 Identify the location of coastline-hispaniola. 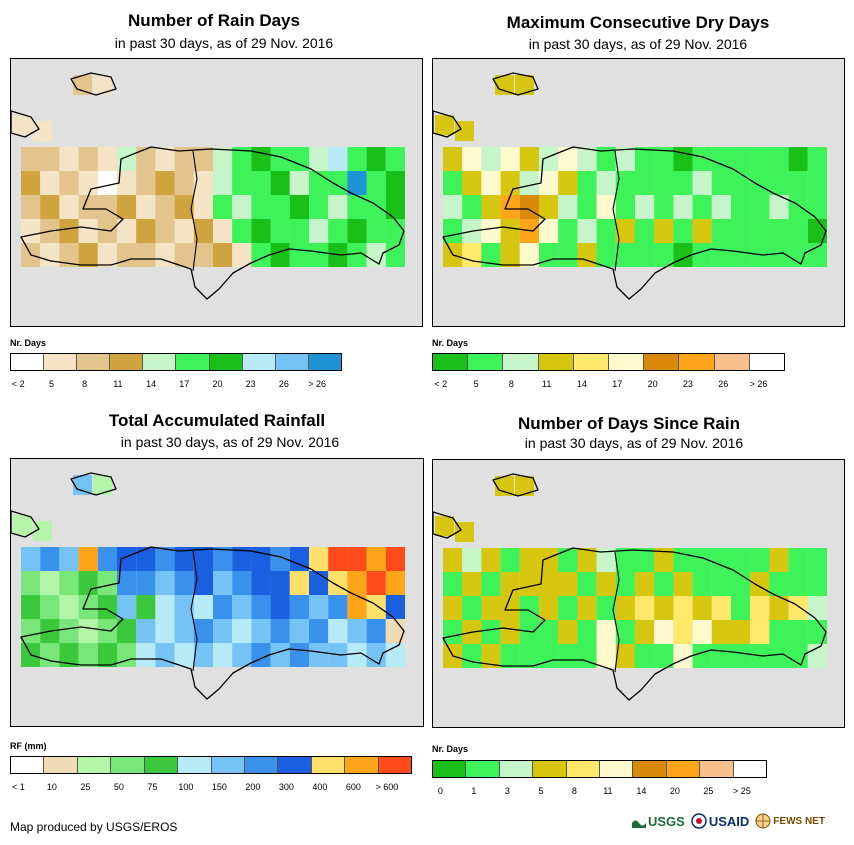
(634, 624).